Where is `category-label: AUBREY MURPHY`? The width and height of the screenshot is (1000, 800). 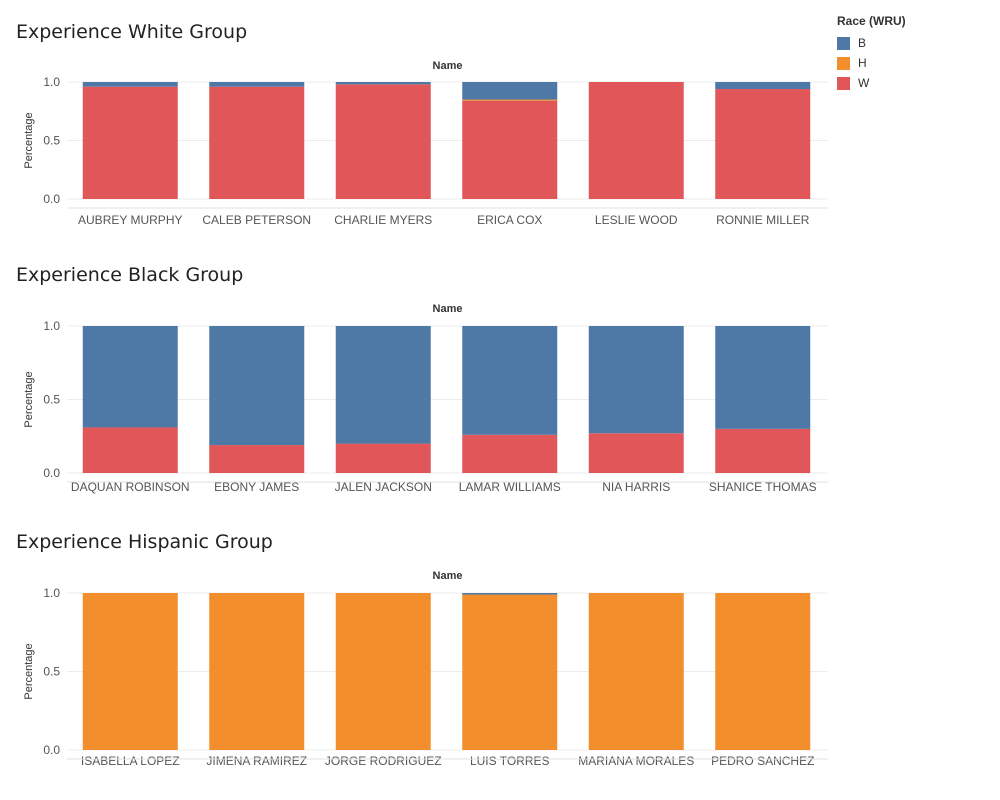
category-label: AUBREY MURPHY is located at coordinates (130, 220).